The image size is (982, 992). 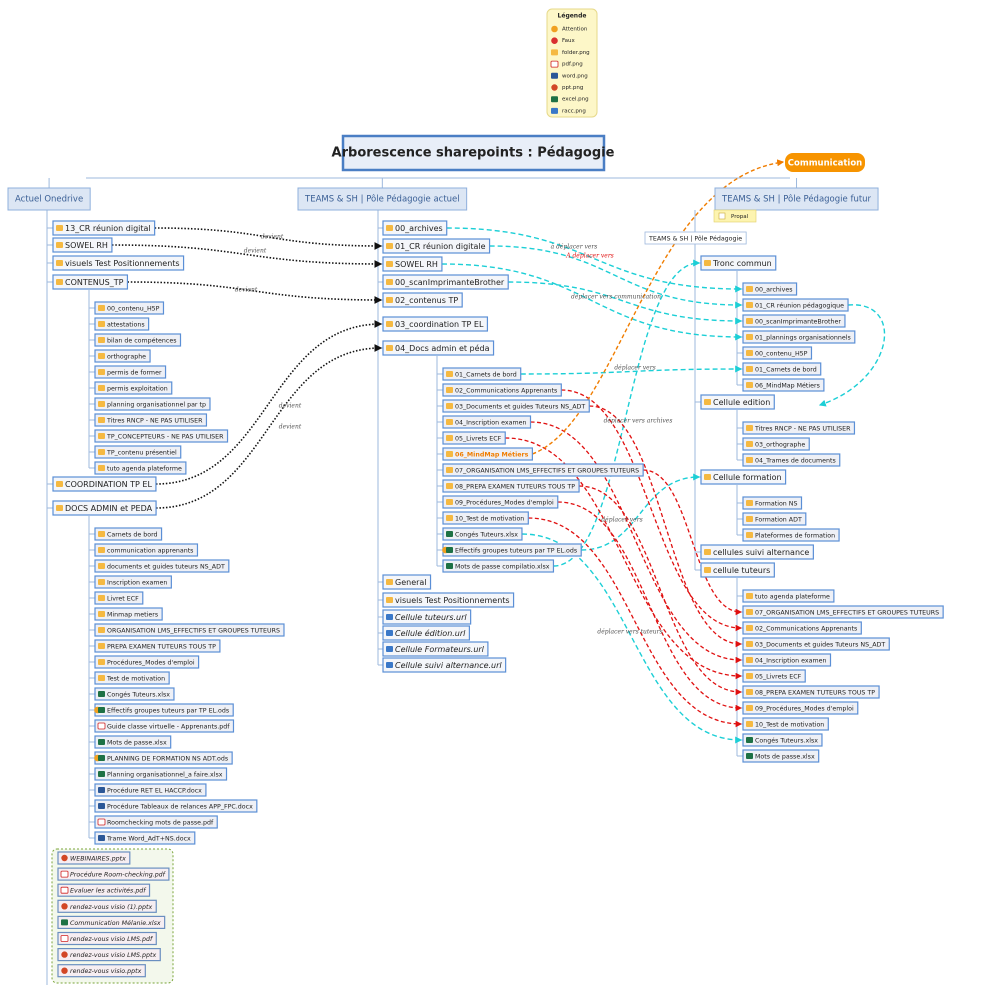 I want to click on node-label: visuels Test Positionnements, so click(x=452, y=600).